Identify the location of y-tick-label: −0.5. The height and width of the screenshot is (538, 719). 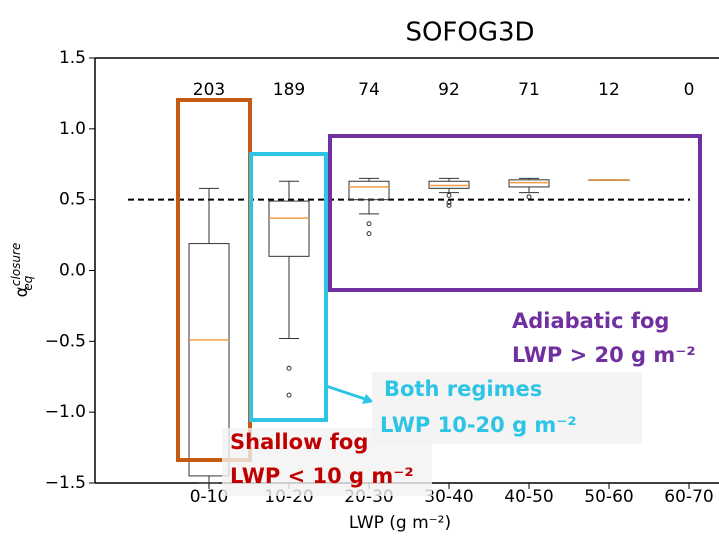
(65, 341).